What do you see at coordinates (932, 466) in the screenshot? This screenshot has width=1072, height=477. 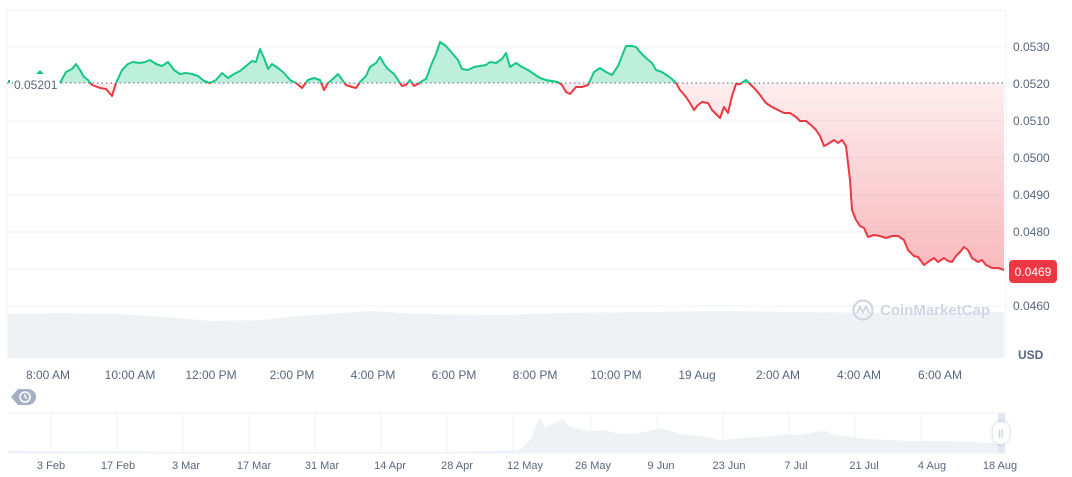 I see `navigator-tick: 4 Aug` at bounding box center [932, 466].